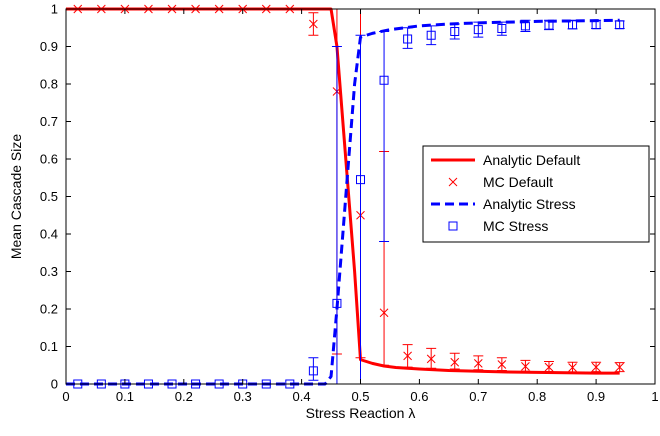  I want to click on legend-label: MC Default, so click(518, 182).